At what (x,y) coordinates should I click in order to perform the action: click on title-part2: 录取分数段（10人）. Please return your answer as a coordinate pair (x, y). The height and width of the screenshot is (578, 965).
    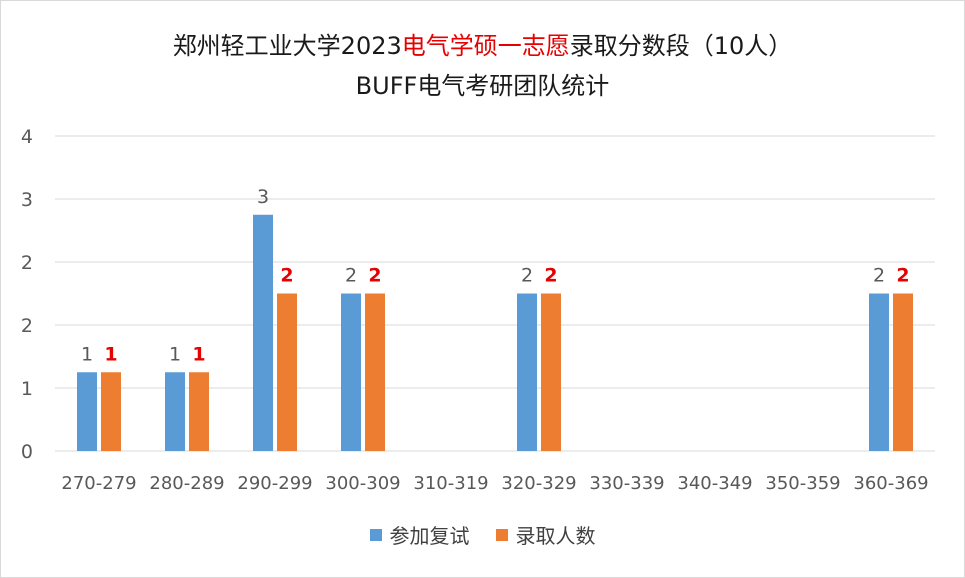
    Looking at the image, I should click on (681, 46).